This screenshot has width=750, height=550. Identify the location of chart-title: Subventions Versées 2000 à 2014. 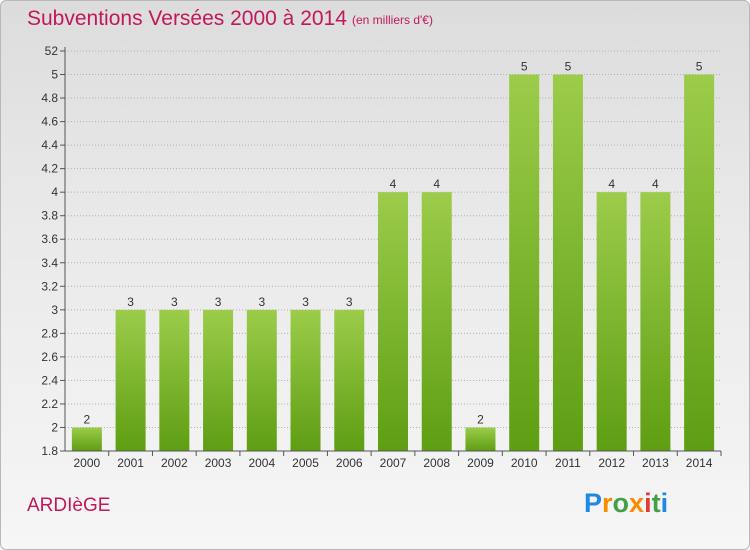
(187, 18).